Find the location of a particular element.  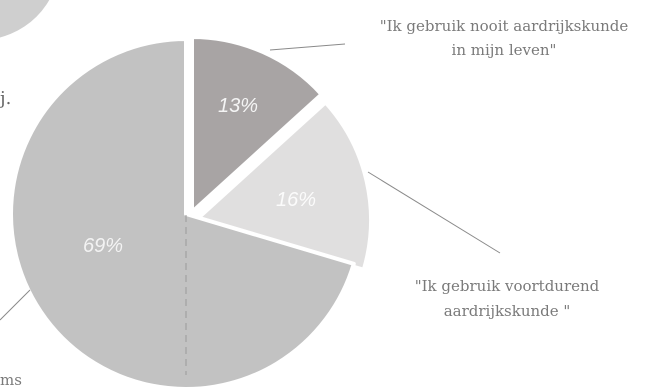

annotation-13-line1: "Ik gebruik nooit aardrijkskunde is located at coordinates (504, 26).